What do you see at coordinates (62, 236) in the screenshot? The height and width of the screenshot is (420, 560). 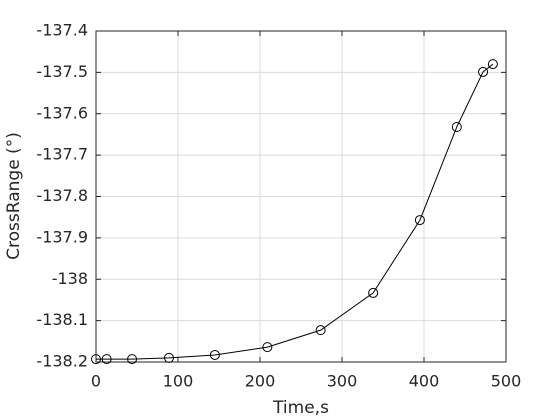 I see `y-tick-label: -137.9` at bounding box center [62, 236].